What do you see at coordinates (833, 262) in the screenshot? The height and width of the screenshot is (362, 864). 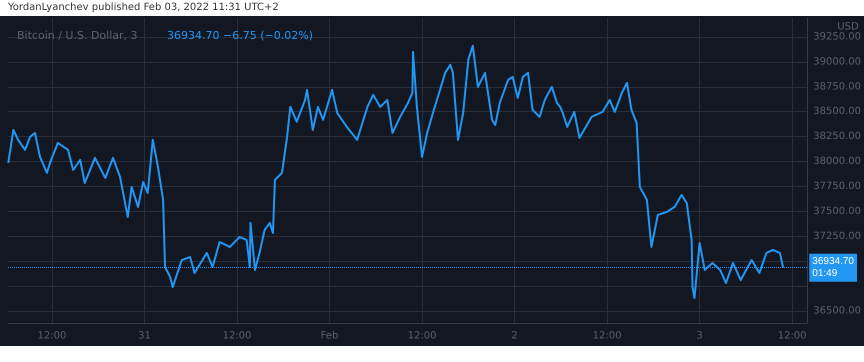 I see `ref-line-label: 36934.70` at bounding box center [833, 262].